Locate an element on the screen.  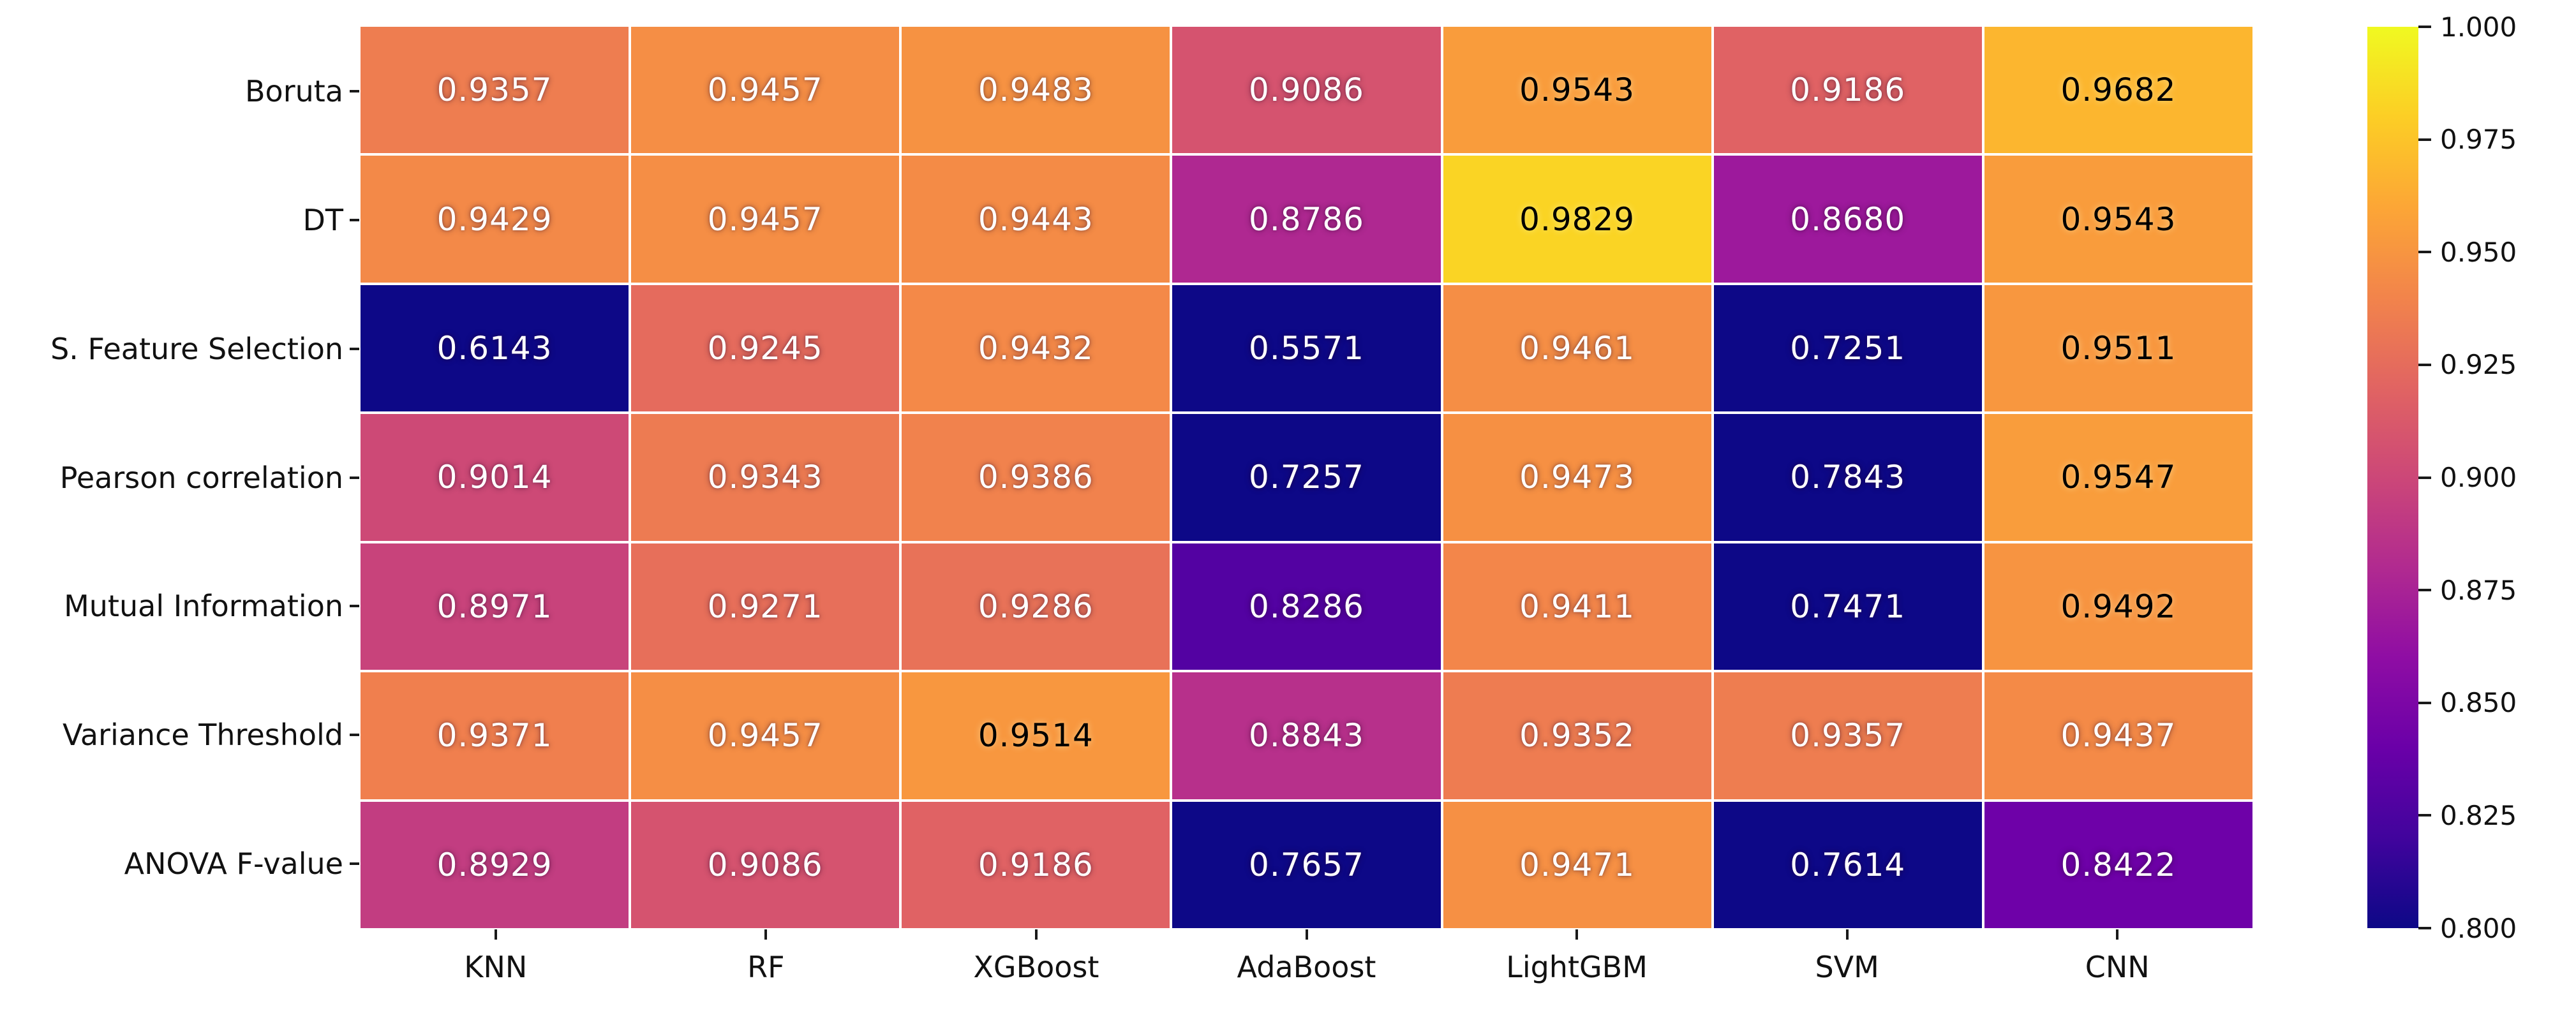
cell-value: 0.9547 is located at coordinates (2118, 477).